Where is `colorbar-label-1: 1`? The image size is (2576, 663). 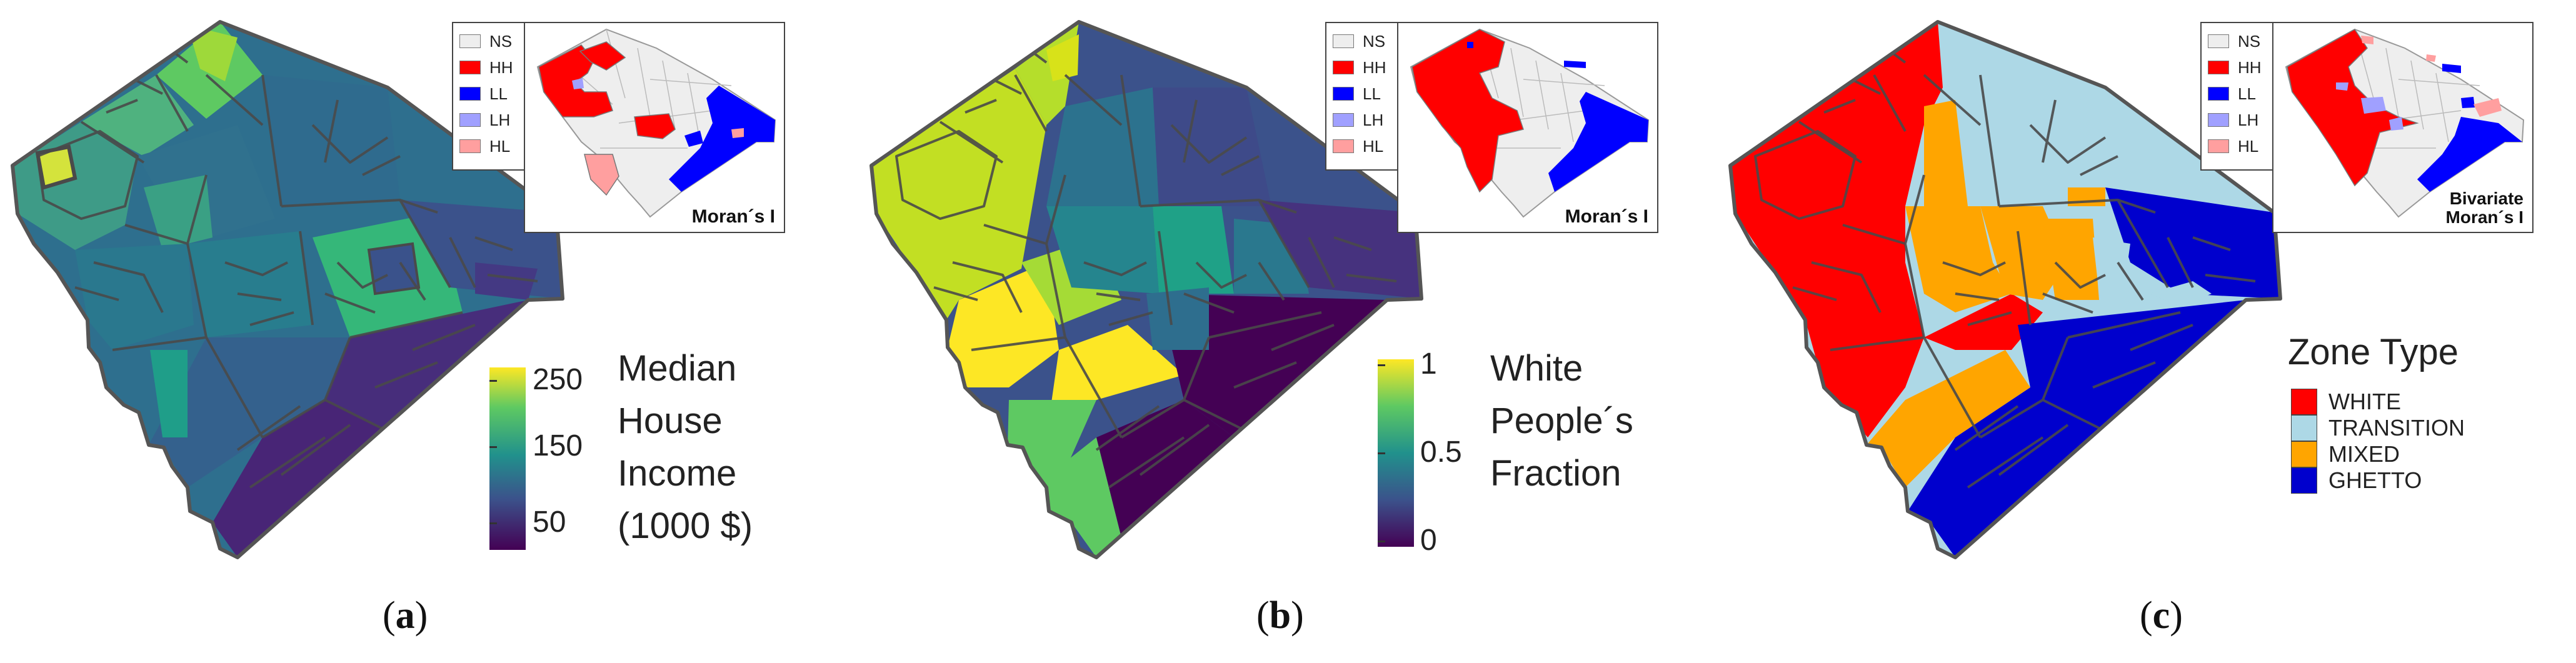 colorbar-label-1: 1 is located at coordinates (1428, 364).